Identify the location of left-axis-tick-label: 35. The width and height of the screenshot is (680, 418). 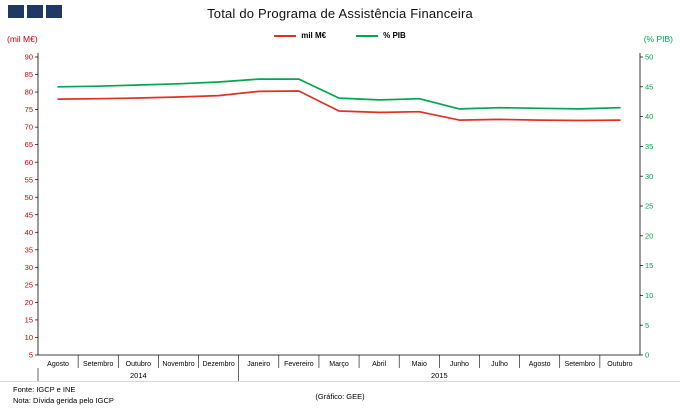
(29, 249).